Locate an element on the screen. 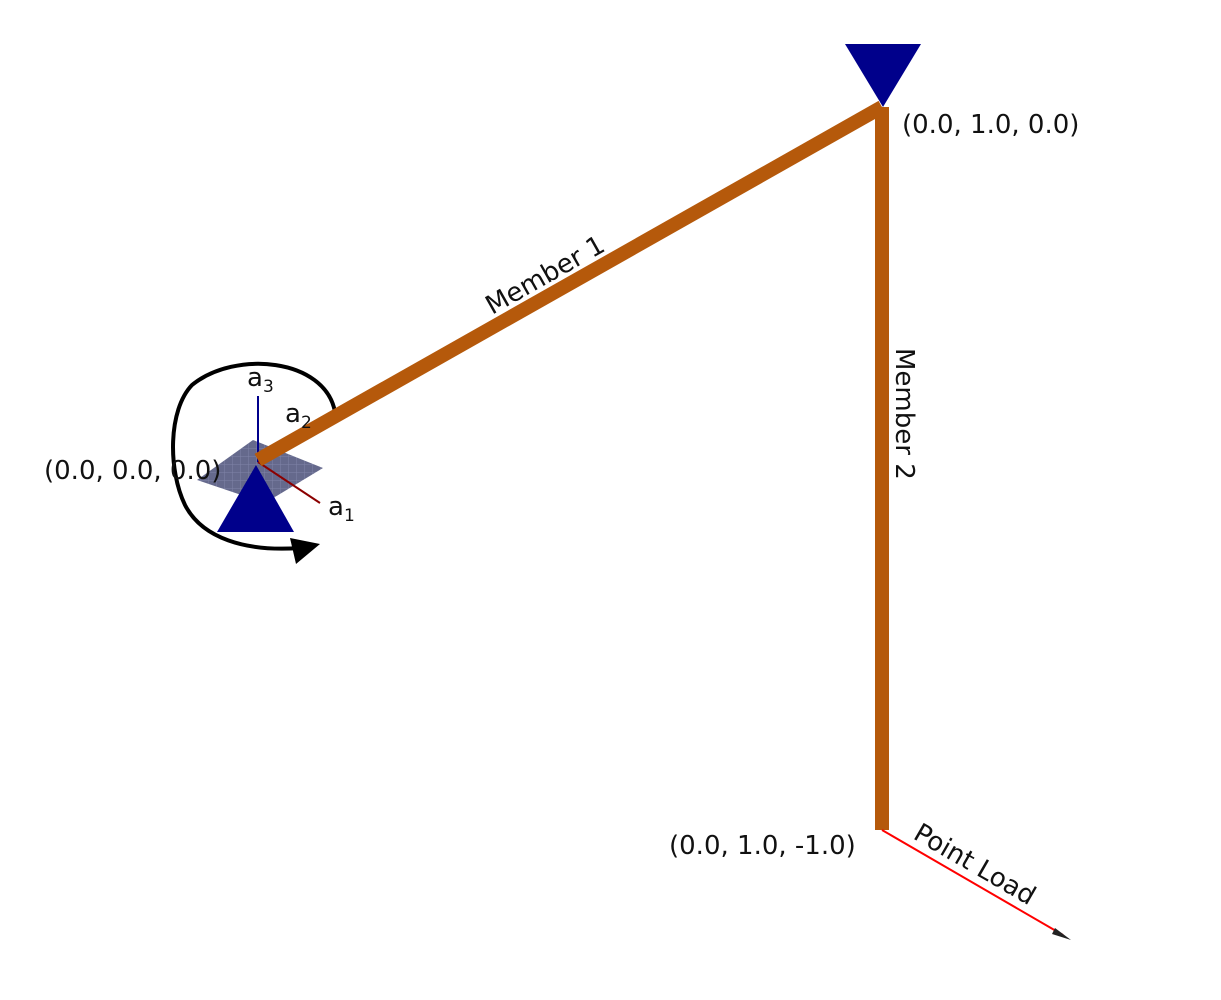 This screenshot has width=1221, height=1000. axis-a2-label: a2 is located at coordinates (298, 416).